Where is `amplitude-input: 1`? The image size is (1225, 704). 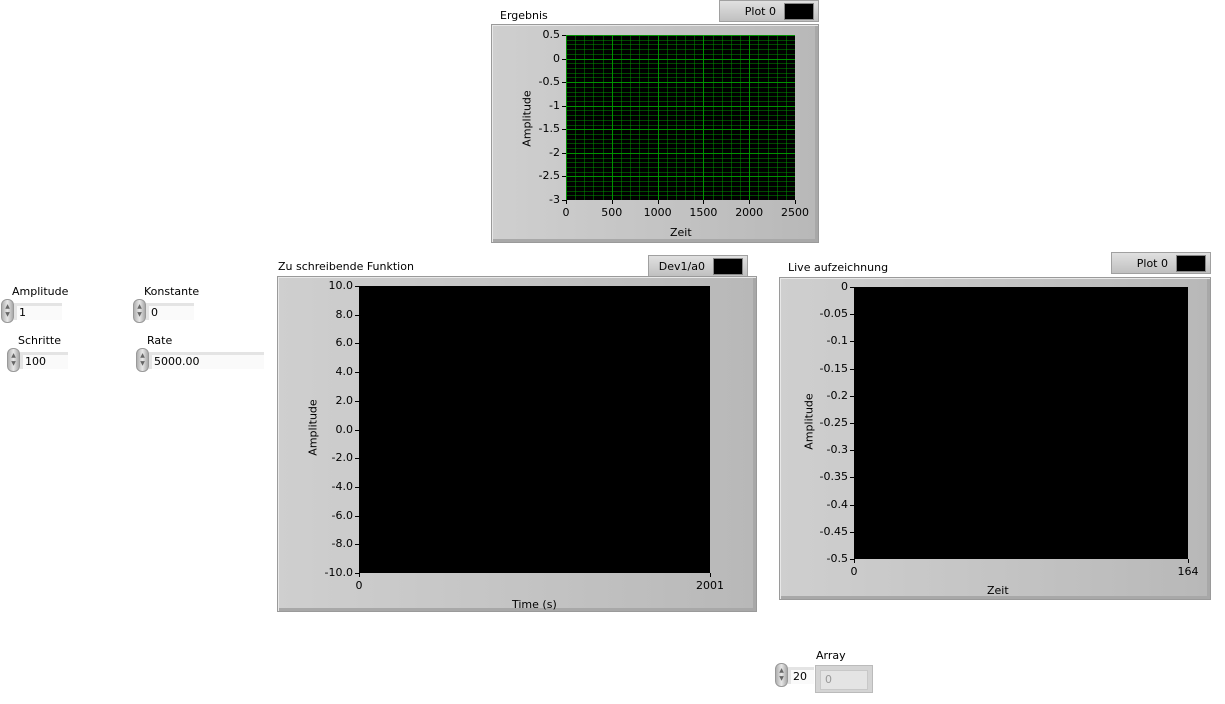
amplitude-input: 1 is located at coordinates (38, 311).